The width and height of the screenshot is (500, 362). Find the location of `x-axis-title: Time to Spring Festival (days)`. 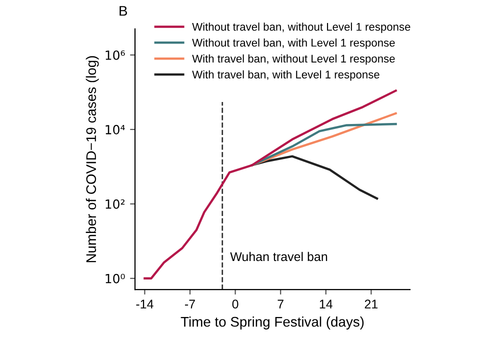

x-axis-title: Time to Spring Festival (days) is located at coordinates (272, 323).